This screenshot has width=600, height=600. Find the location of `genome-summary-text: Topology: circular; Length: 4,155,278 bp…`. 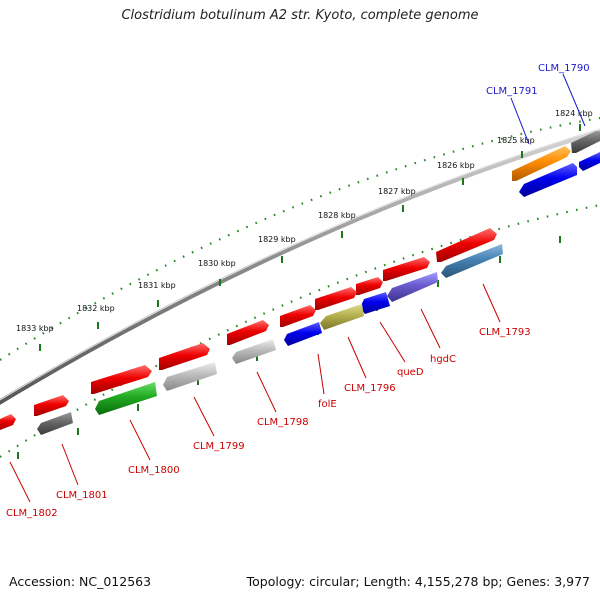

genome-summary-text: Topology: circular; Length: 4,155,278 bp… is located at coordinates (418, 581).